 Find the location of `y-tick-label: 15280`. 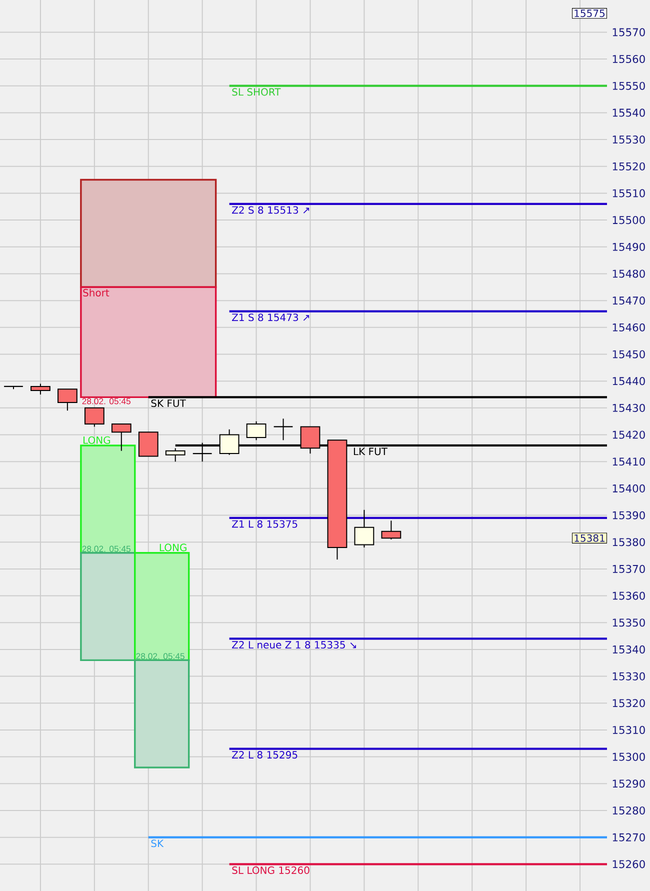

y-tick-label: 15280 is located at coordinates (628, 810).